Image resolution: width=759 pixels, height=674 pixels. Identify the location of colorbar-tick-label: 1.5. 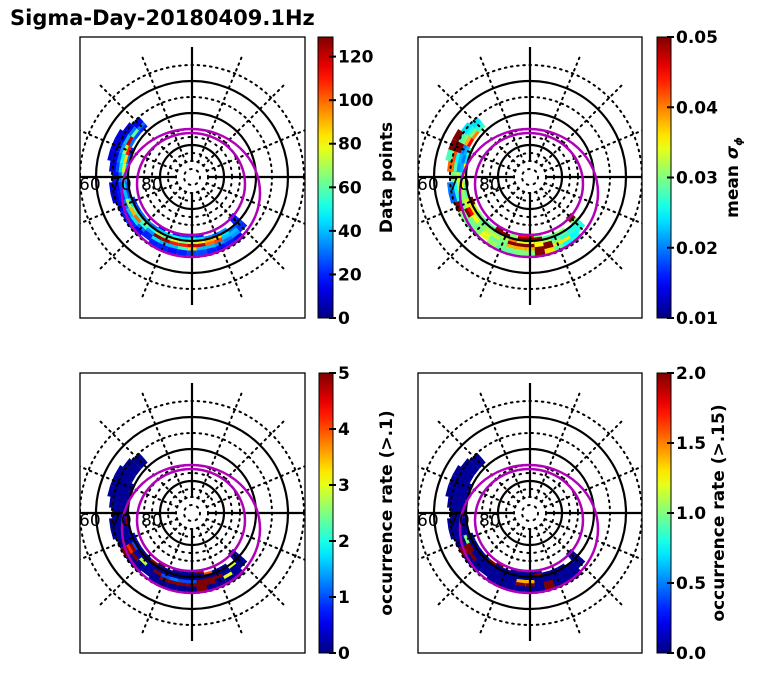
(691, 444).